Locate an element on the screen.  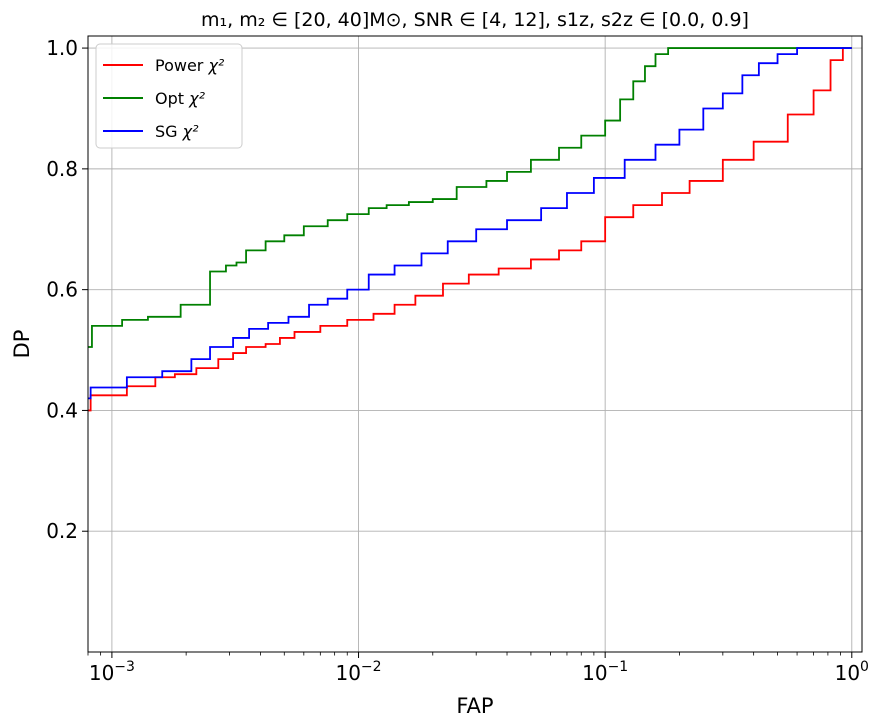
x-tick-label: 10⁻² is located at coordinates (358, 672).